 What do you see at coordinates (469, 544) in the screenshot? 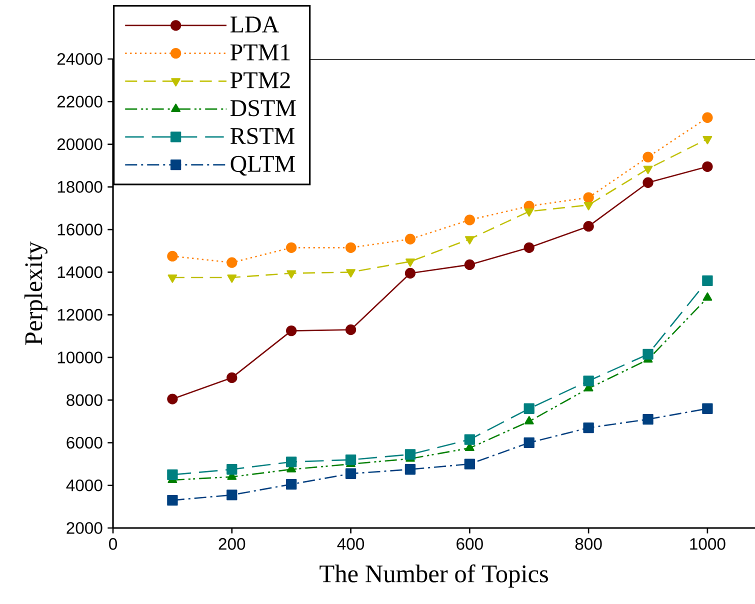
I see `x-tick-label: 600` at bounding box center [469, 544].